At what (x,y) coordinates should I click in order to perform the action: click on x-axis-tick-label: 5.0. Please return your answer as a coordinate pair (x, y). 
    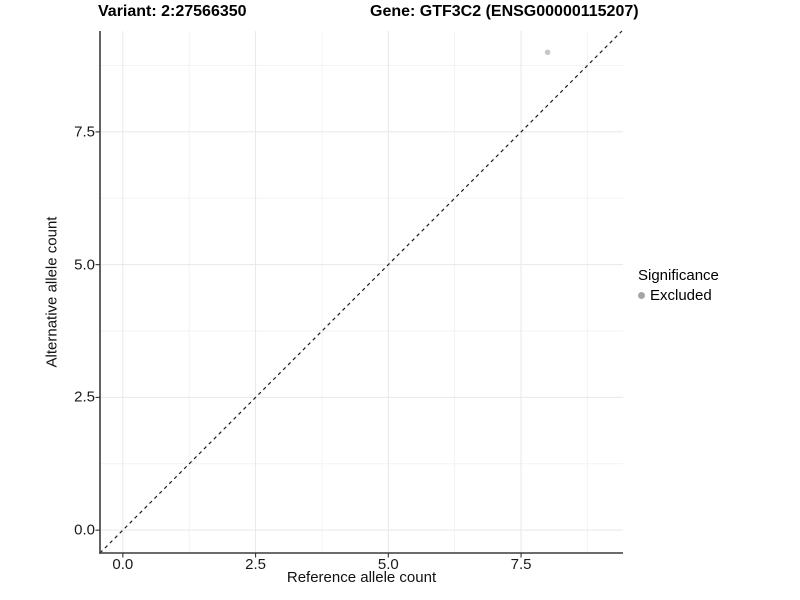
    Looking at the image, I should click on (388, 564).